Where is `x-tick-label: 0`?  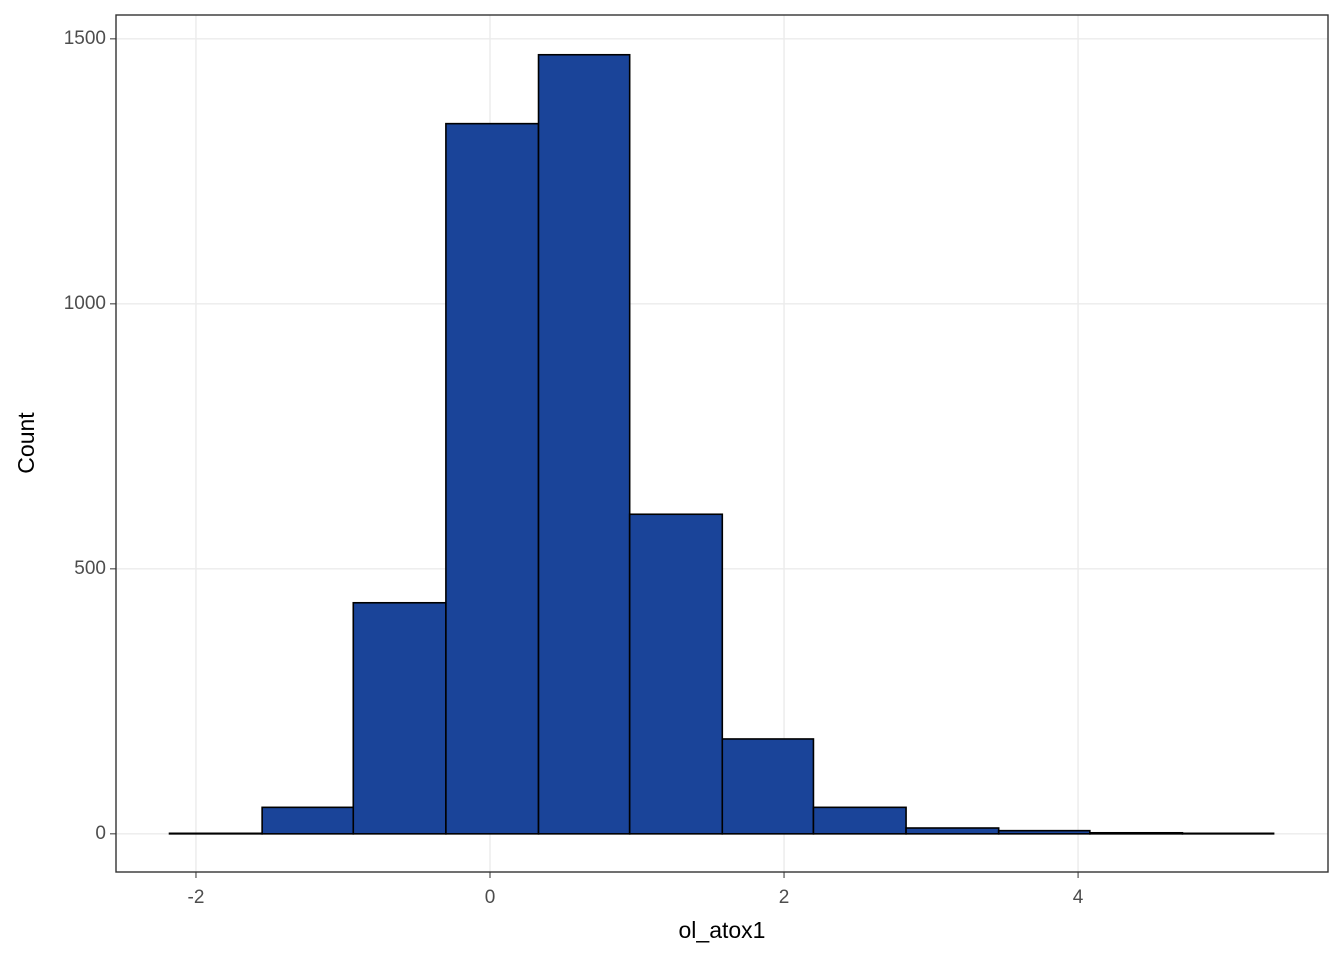
x-tick-label: 0 is located at coordinates (490, 897).